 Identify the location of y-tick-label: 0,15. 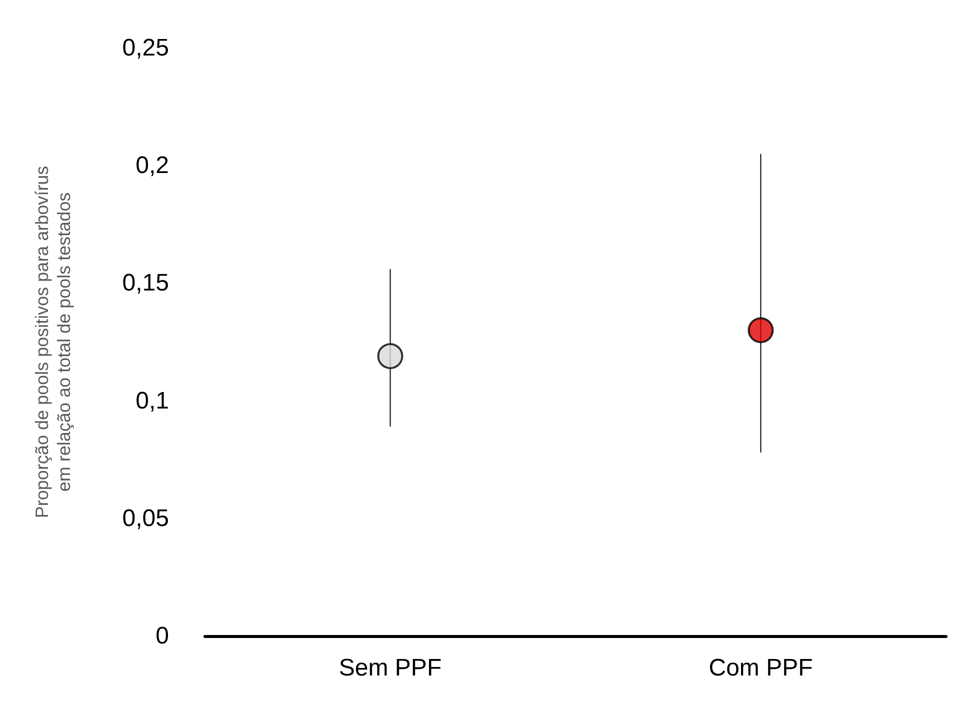
(145, 283).